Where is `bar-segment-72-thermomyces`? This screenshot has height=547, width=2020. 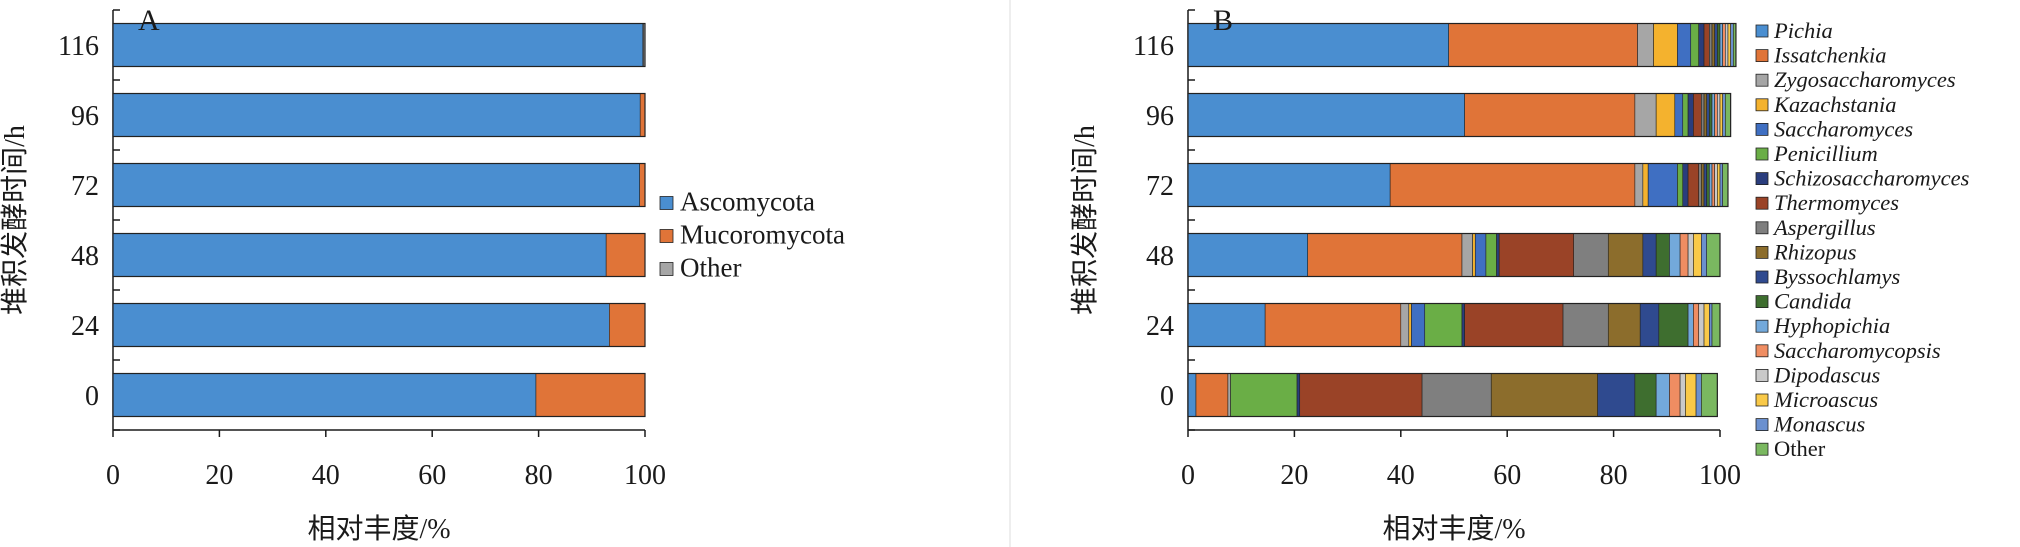
bar-segment-72-thermomyces is located at coordinates (1693, 185).